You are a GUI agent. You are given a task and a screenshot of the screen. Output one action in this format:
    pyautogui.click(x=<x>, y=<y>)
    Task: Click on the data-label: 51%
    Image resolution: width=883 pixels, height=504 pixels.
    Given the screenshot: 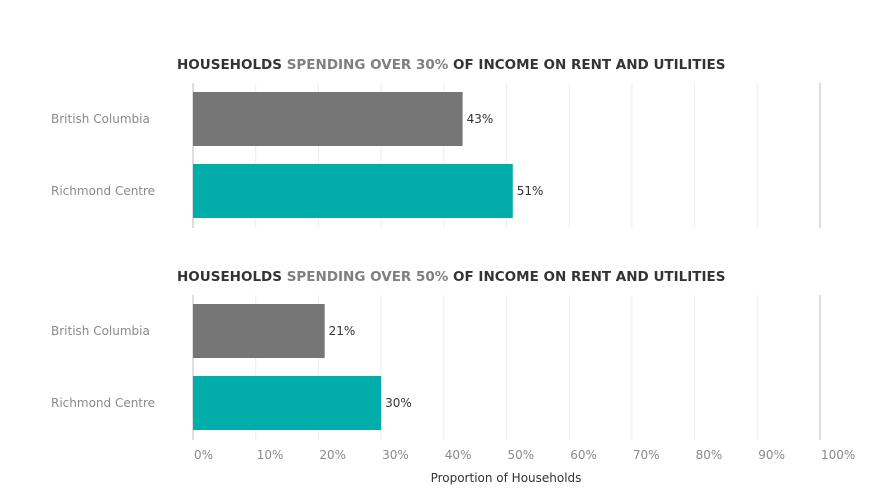 What is the action you would take?
    pyautogui.click(x=530, y=191)
    